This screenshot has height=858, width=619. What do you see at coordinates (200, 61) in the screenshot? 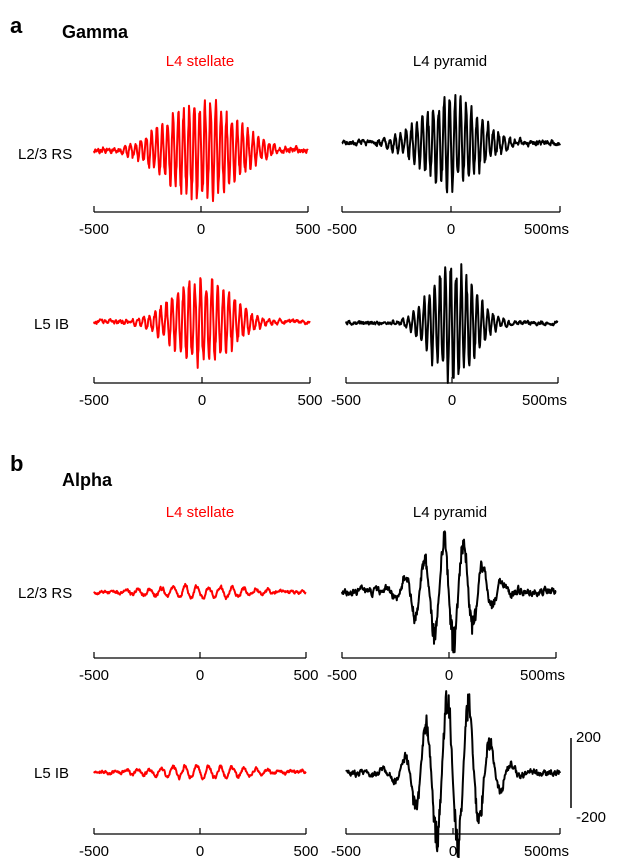
I see `panel-a-col-stellate: L4 stellate` at bounding box center [200, 61].